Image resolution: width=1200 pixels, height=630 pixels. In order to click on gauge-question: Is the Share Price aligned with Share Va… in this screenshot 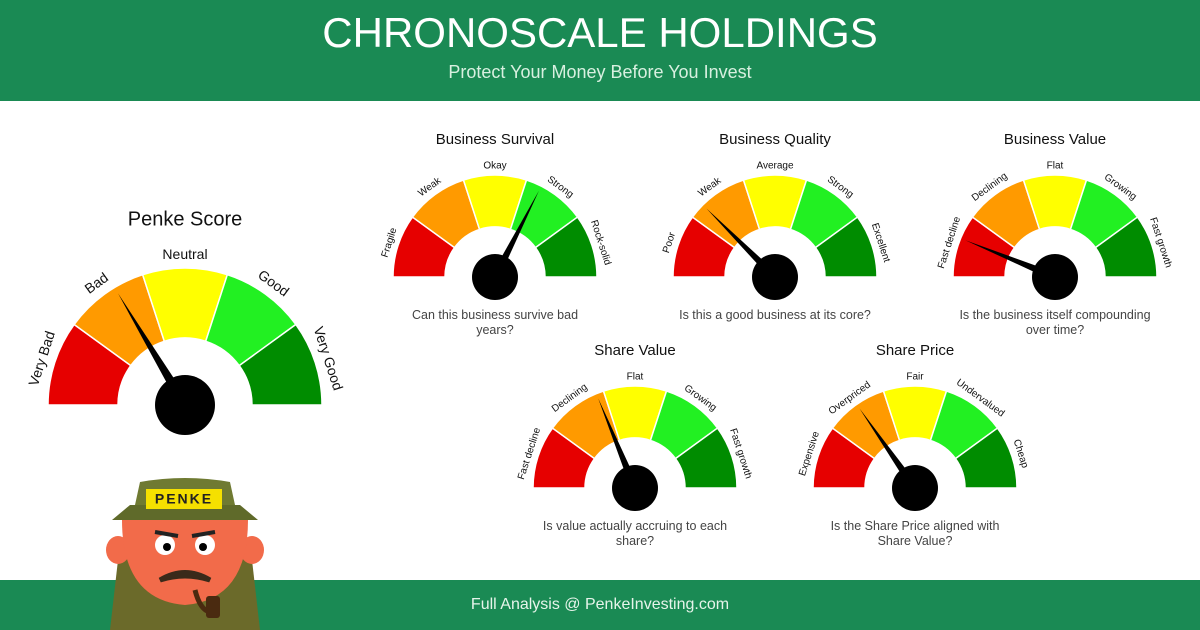, I will do `click(915, 533)`.